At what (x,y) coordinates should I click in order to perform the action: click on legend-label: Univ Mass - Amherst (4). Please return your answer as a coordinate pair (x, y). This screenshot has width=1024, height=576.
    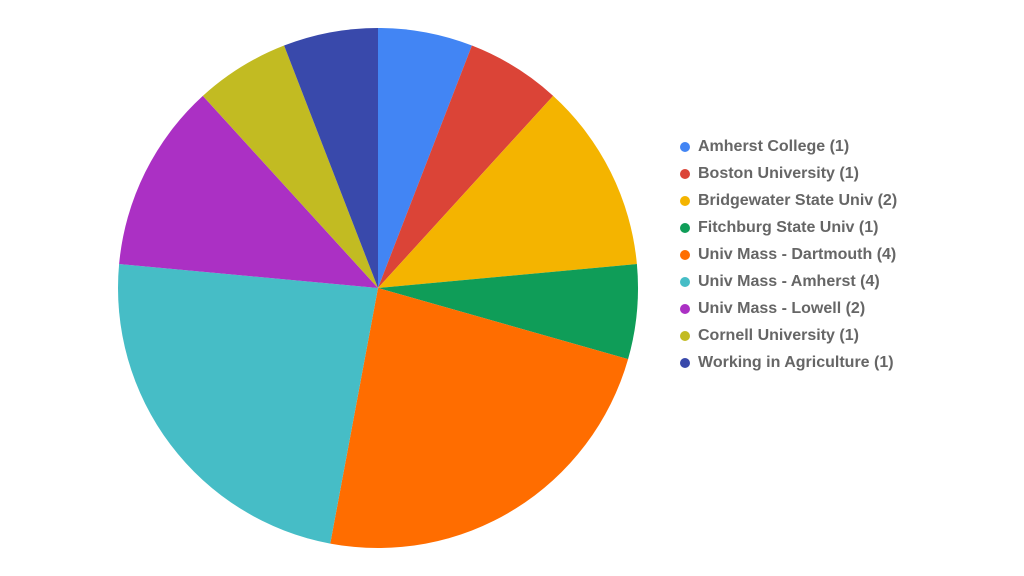
    Looking at the image, I should click on (789, 281).